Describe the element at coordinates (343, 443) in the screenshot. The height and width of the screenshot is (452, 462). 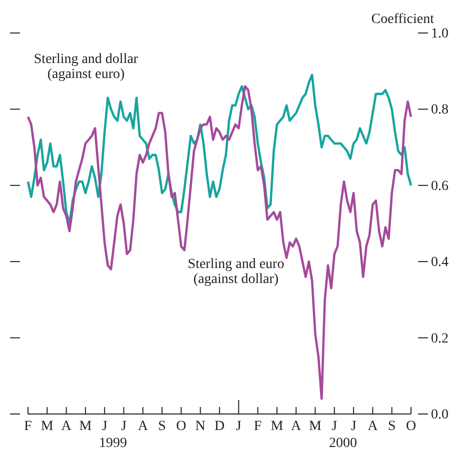
I see `text: 2000` at that location.